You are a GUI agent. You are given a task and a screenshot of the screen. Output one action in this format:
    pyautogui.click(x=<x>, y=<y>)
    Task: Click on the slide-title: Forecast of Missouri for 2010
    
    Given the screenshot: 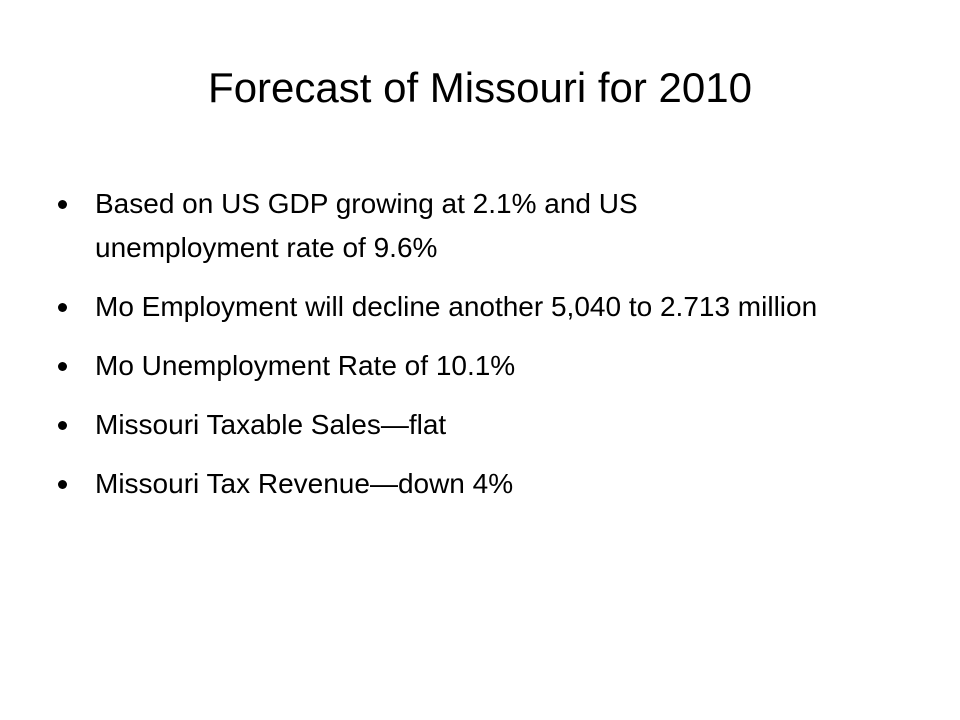 What is the action you would take?
    pyautogui.click(x=480, y=87)
    